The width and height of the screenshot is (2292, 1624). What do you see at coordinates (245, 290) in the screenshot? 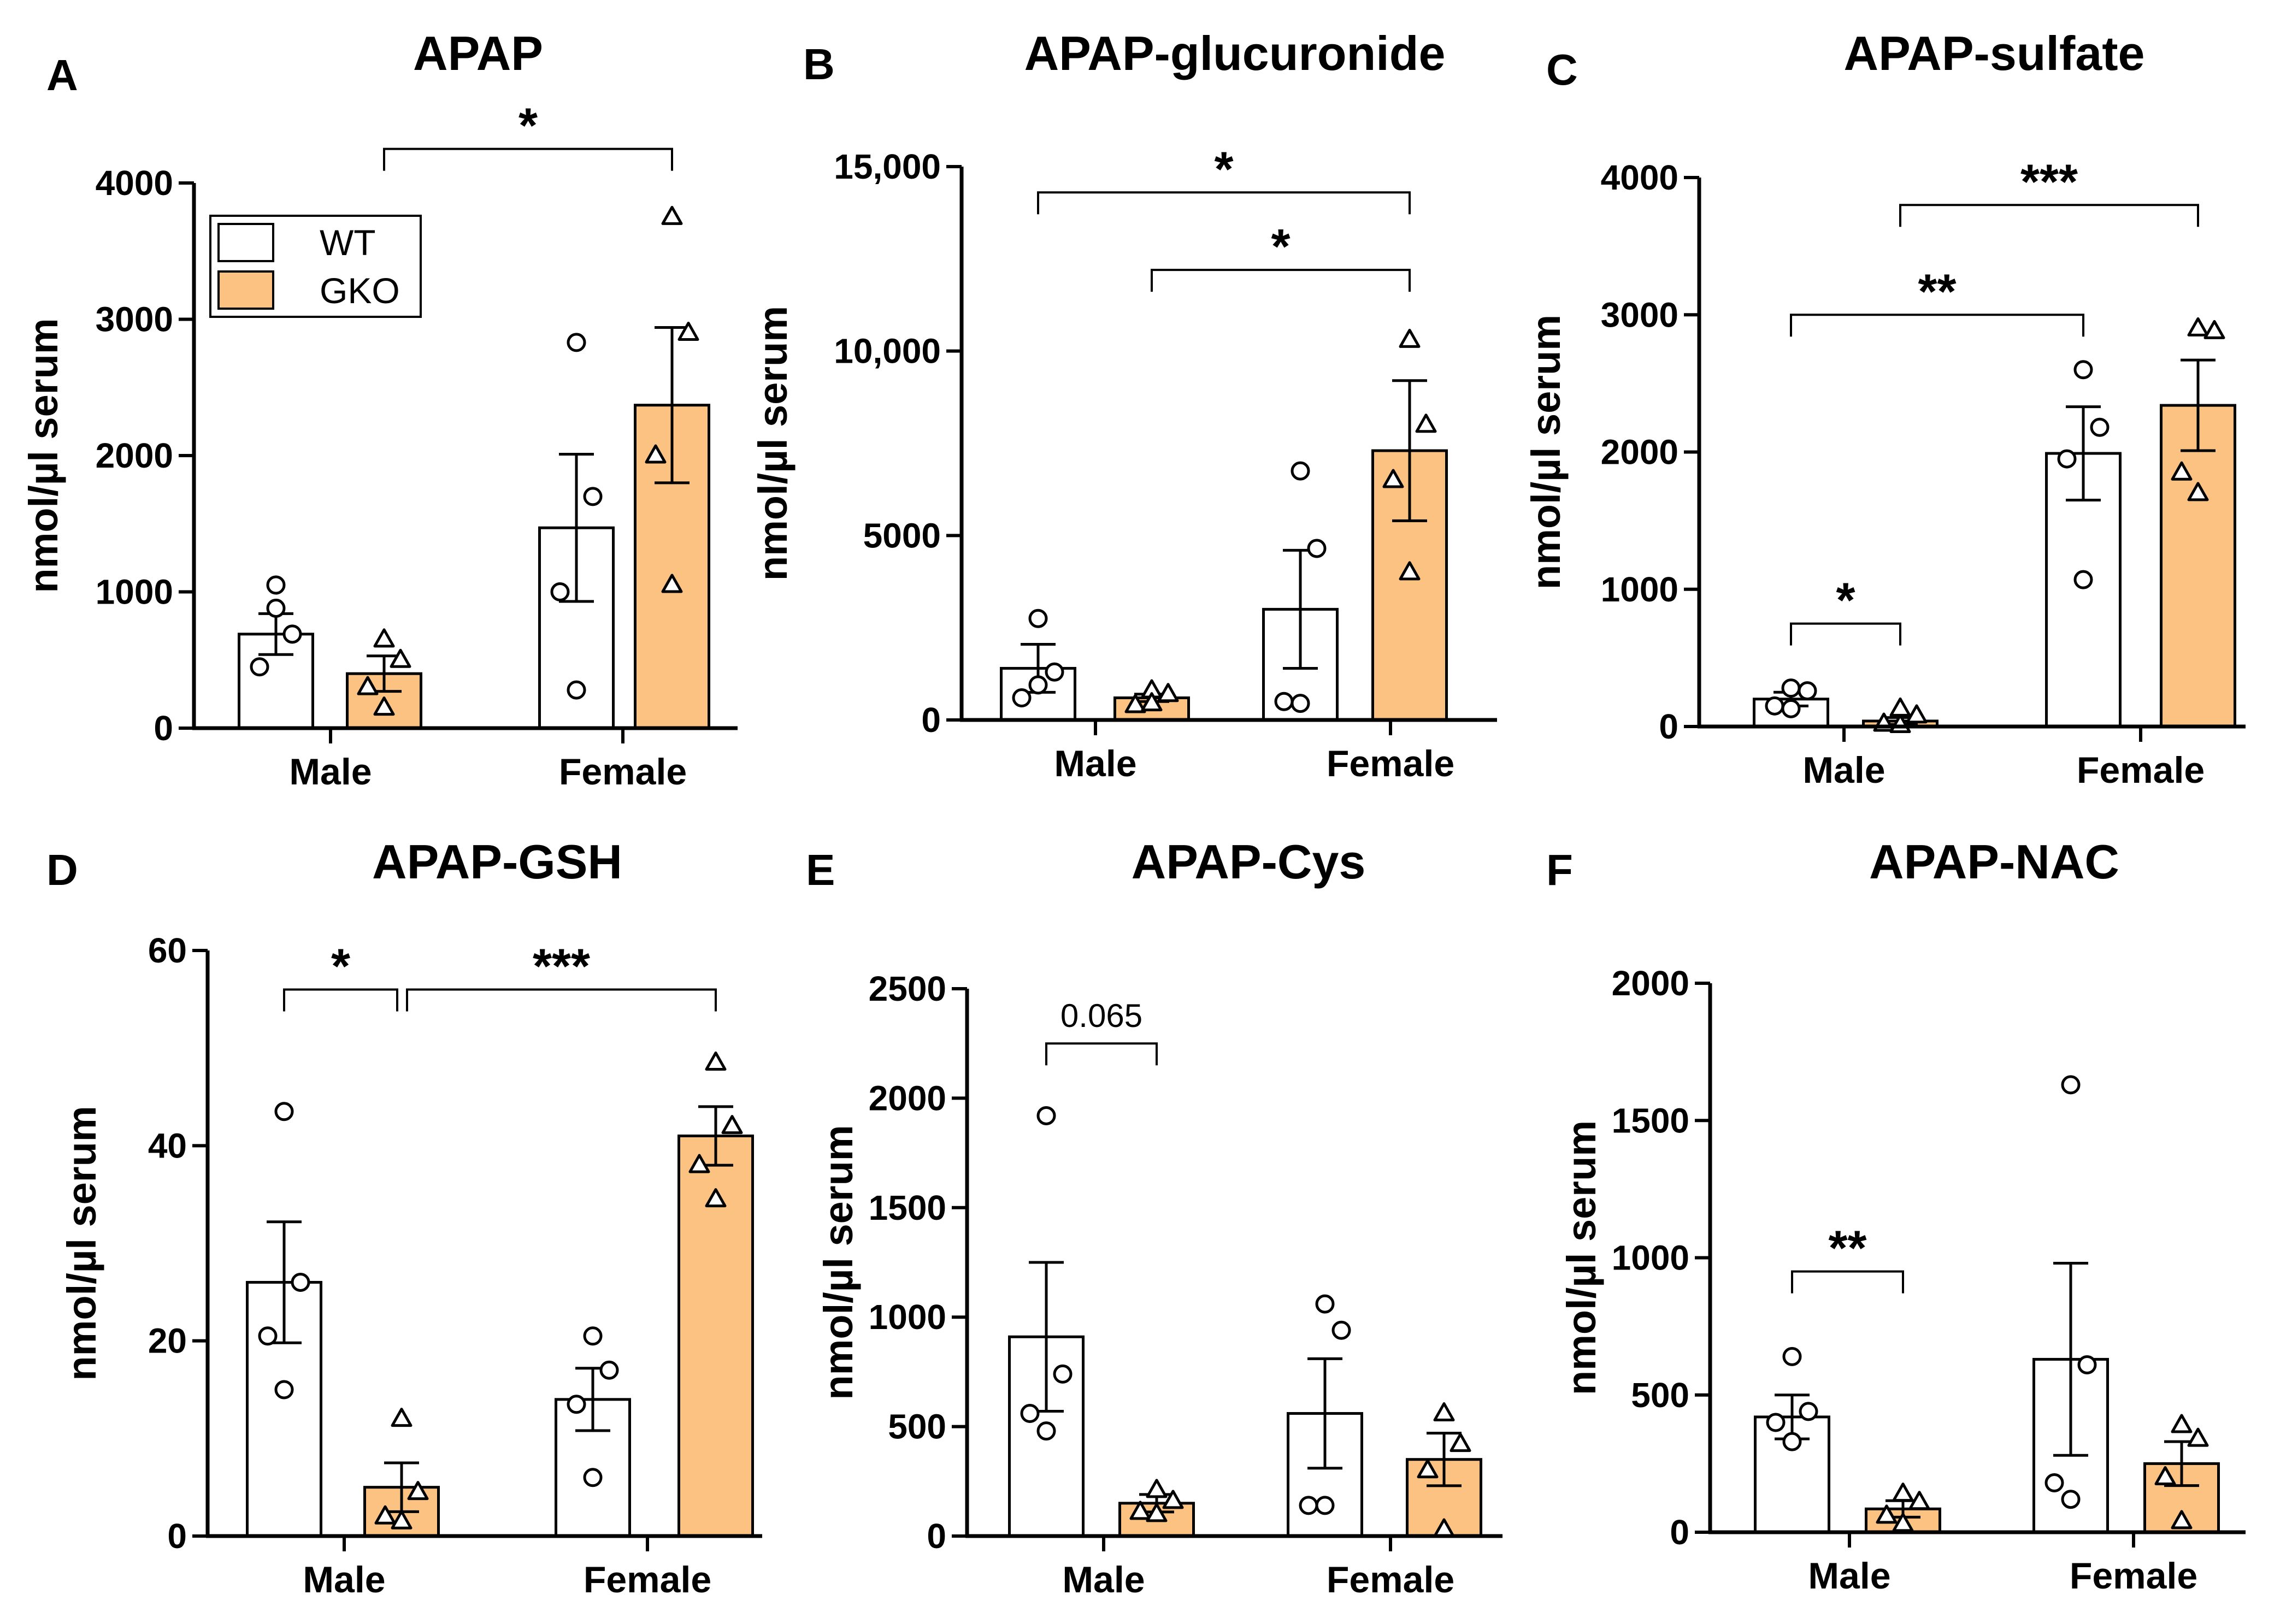
I see `legend-swatch-gko` at bounding box center [245, 290].